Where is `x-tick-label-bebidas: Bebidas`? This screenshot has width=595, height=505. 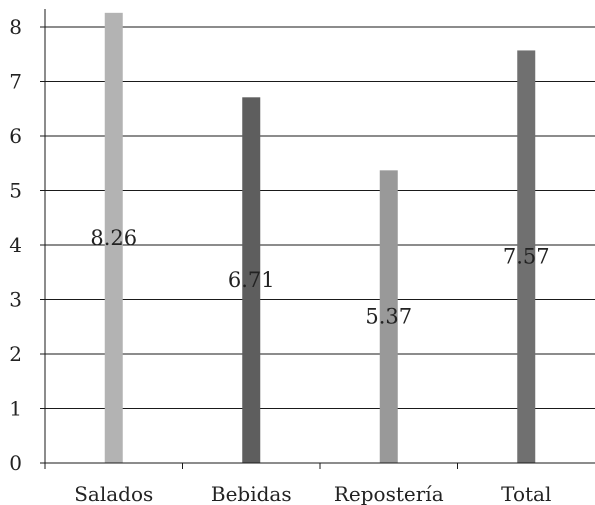 x-tick-label-bebidas: Bebidas is located at coordinates (251, 493).